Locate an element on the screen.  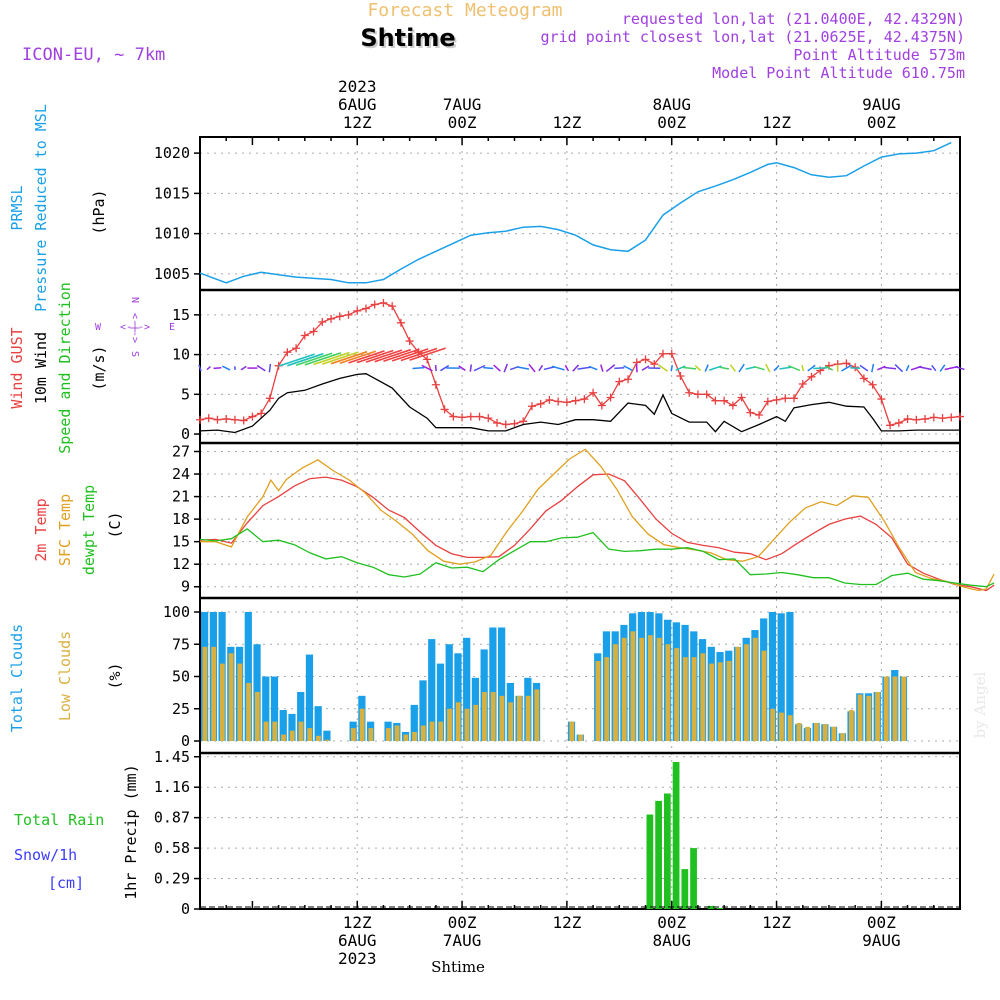
wind-unit: (m/s) is located at coordinates (99, 367).